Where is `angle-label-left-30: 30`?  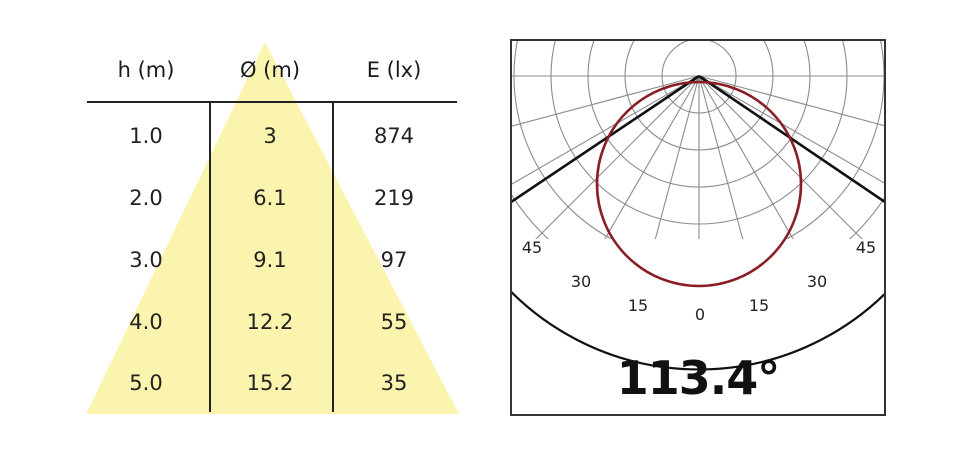 angle-label-left-30: 30 is located at coordinates (581, 281).